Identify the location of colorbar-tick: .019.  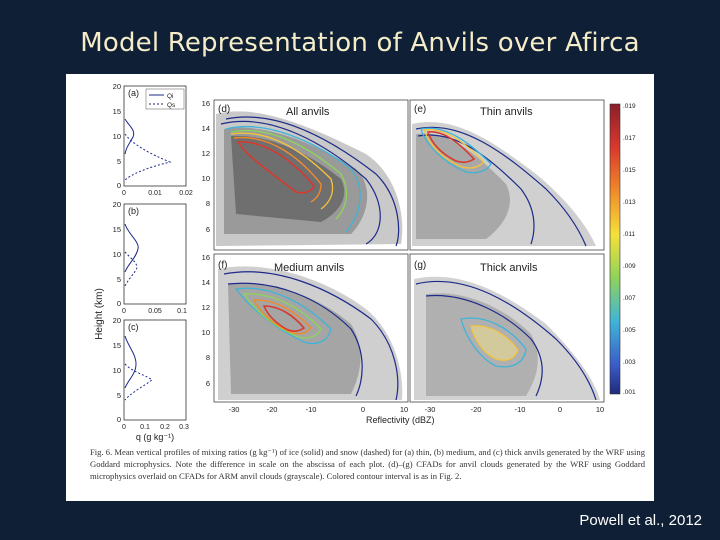
(629, 106).